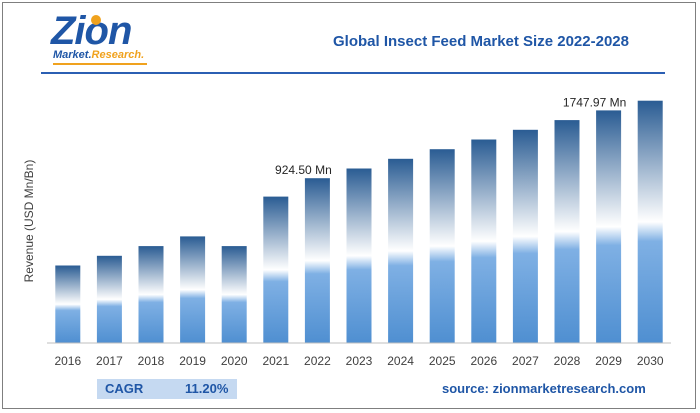  I want to click on x-tick-label-2028: 2028, so click(567, 361).